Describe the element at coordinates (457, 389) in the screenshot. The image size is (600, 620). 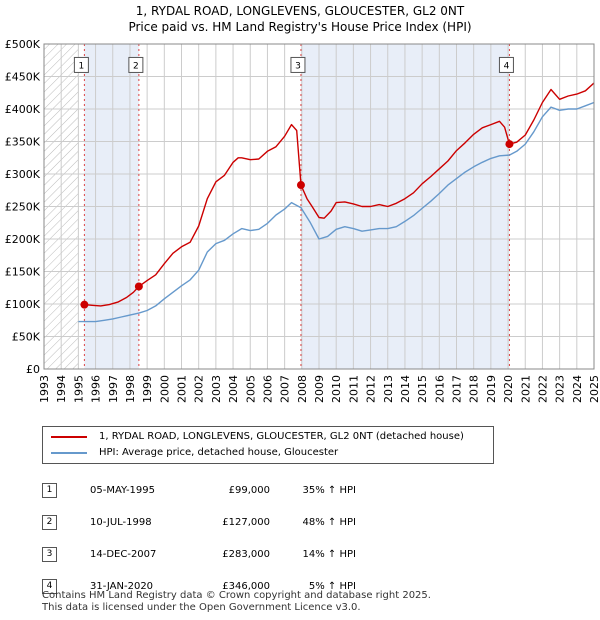
I see `x-tick-label: 2017` at that location.